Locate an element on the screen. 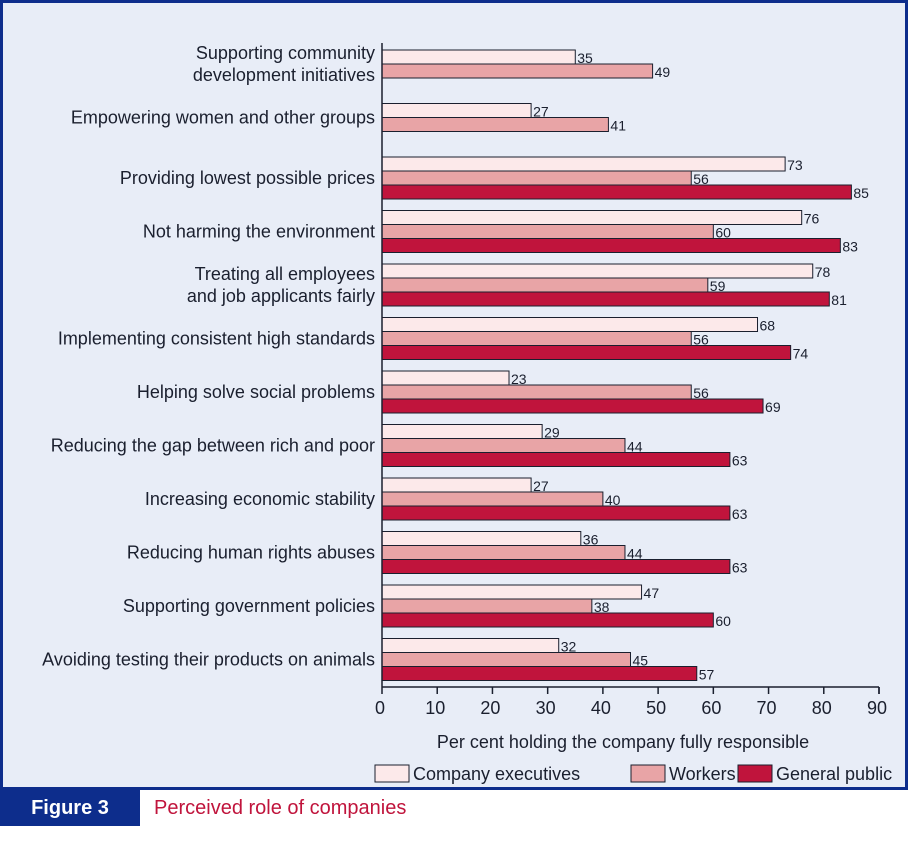  x-tick-label: 70 is located at coordinates (767, 708).